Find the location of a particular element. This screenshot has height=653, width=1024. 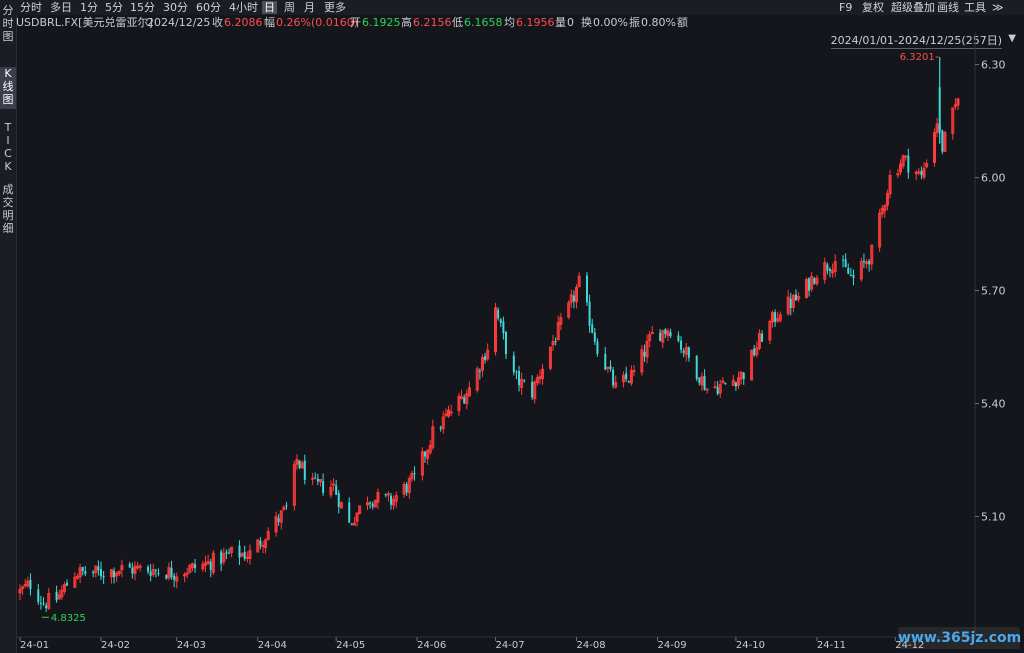

f9-button: F9 is located at coordinates (846, 7).